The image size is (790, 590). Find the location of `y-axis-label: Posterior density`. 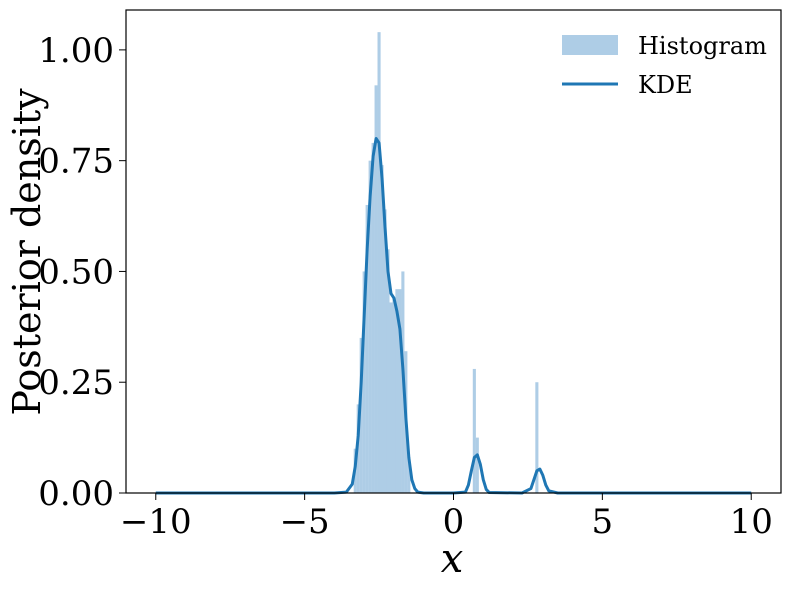

y-axis-label: Posterior density is located at coordinates (27, 252).